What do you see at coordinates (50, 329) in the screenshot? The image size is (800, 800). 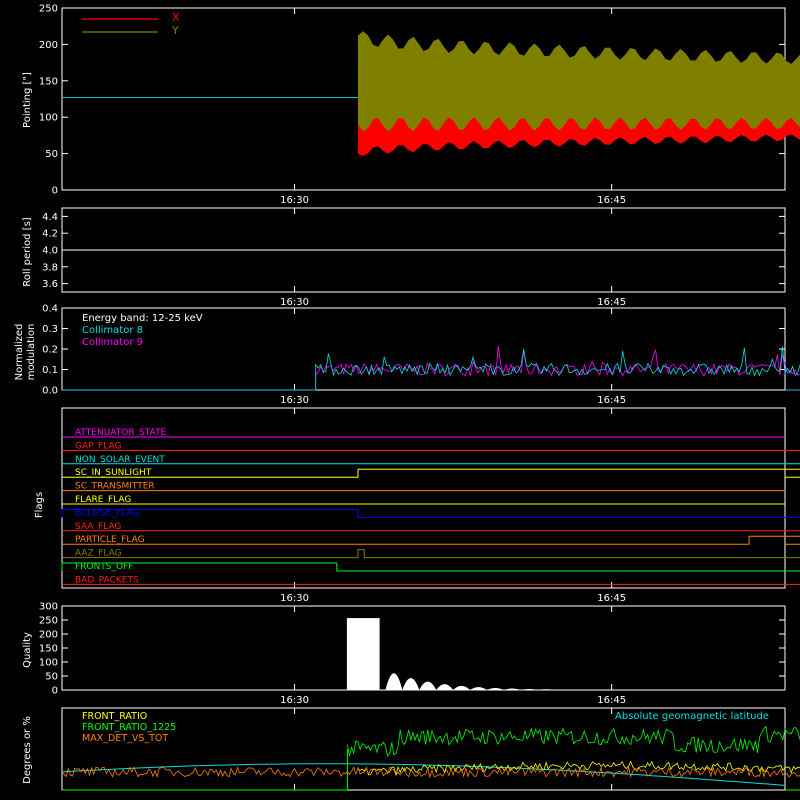 I see `y-tick-label: 0.3` at bounding box center [50, 329].